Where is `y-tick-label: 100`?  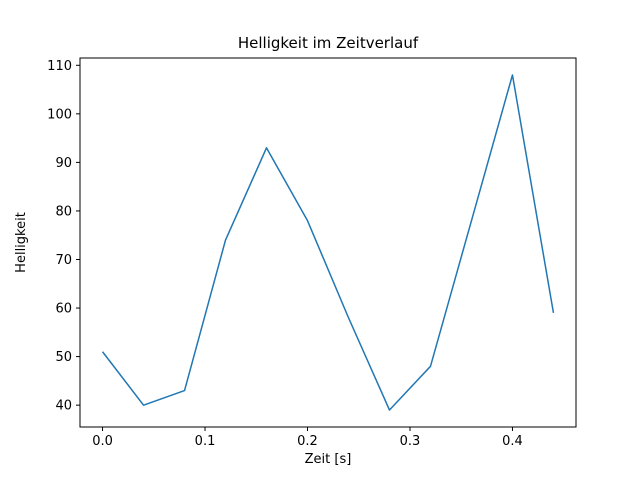
y-tick-label: 100 is located at coordinates (59, 114).